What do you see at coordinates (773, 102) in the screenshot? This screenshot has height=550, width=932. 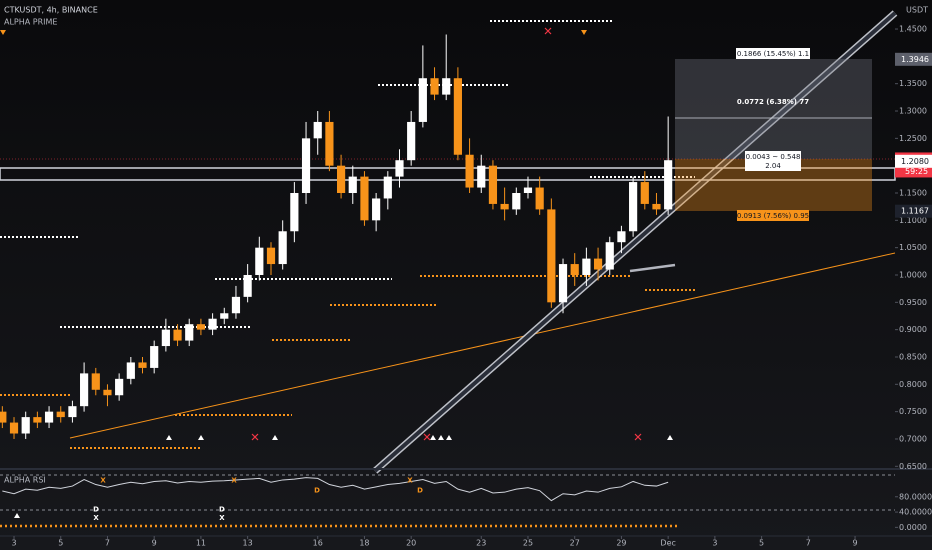 I see `position-mid: 0.0772 (6.38%) 77` at bounding box center [773, 102].